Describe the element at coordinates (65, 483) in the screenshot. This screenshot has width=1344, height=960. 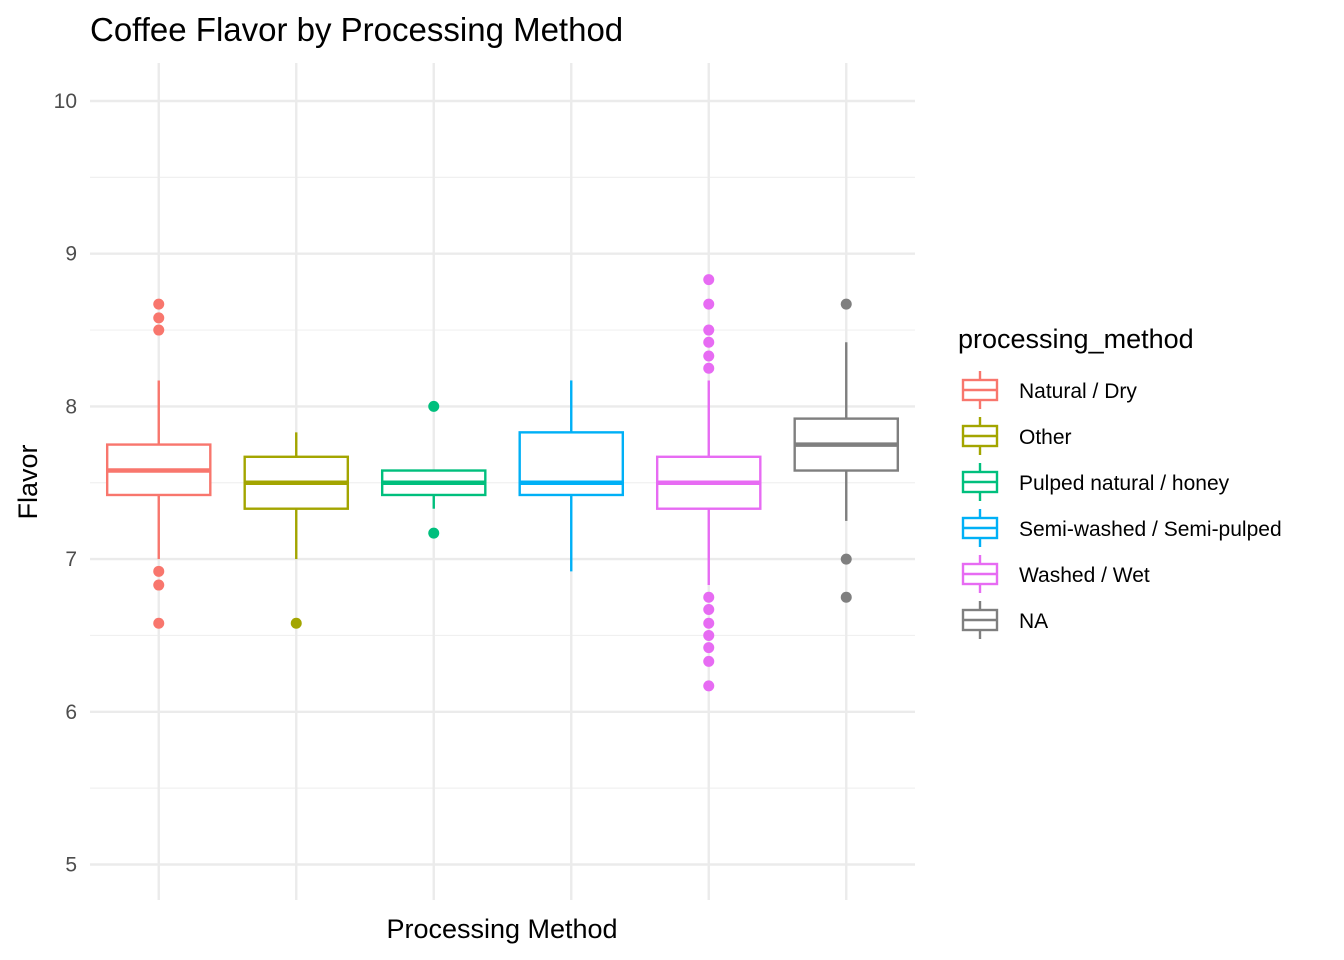
I see `y-axis-ticks: 5 6 7 8 9 10` at that location.